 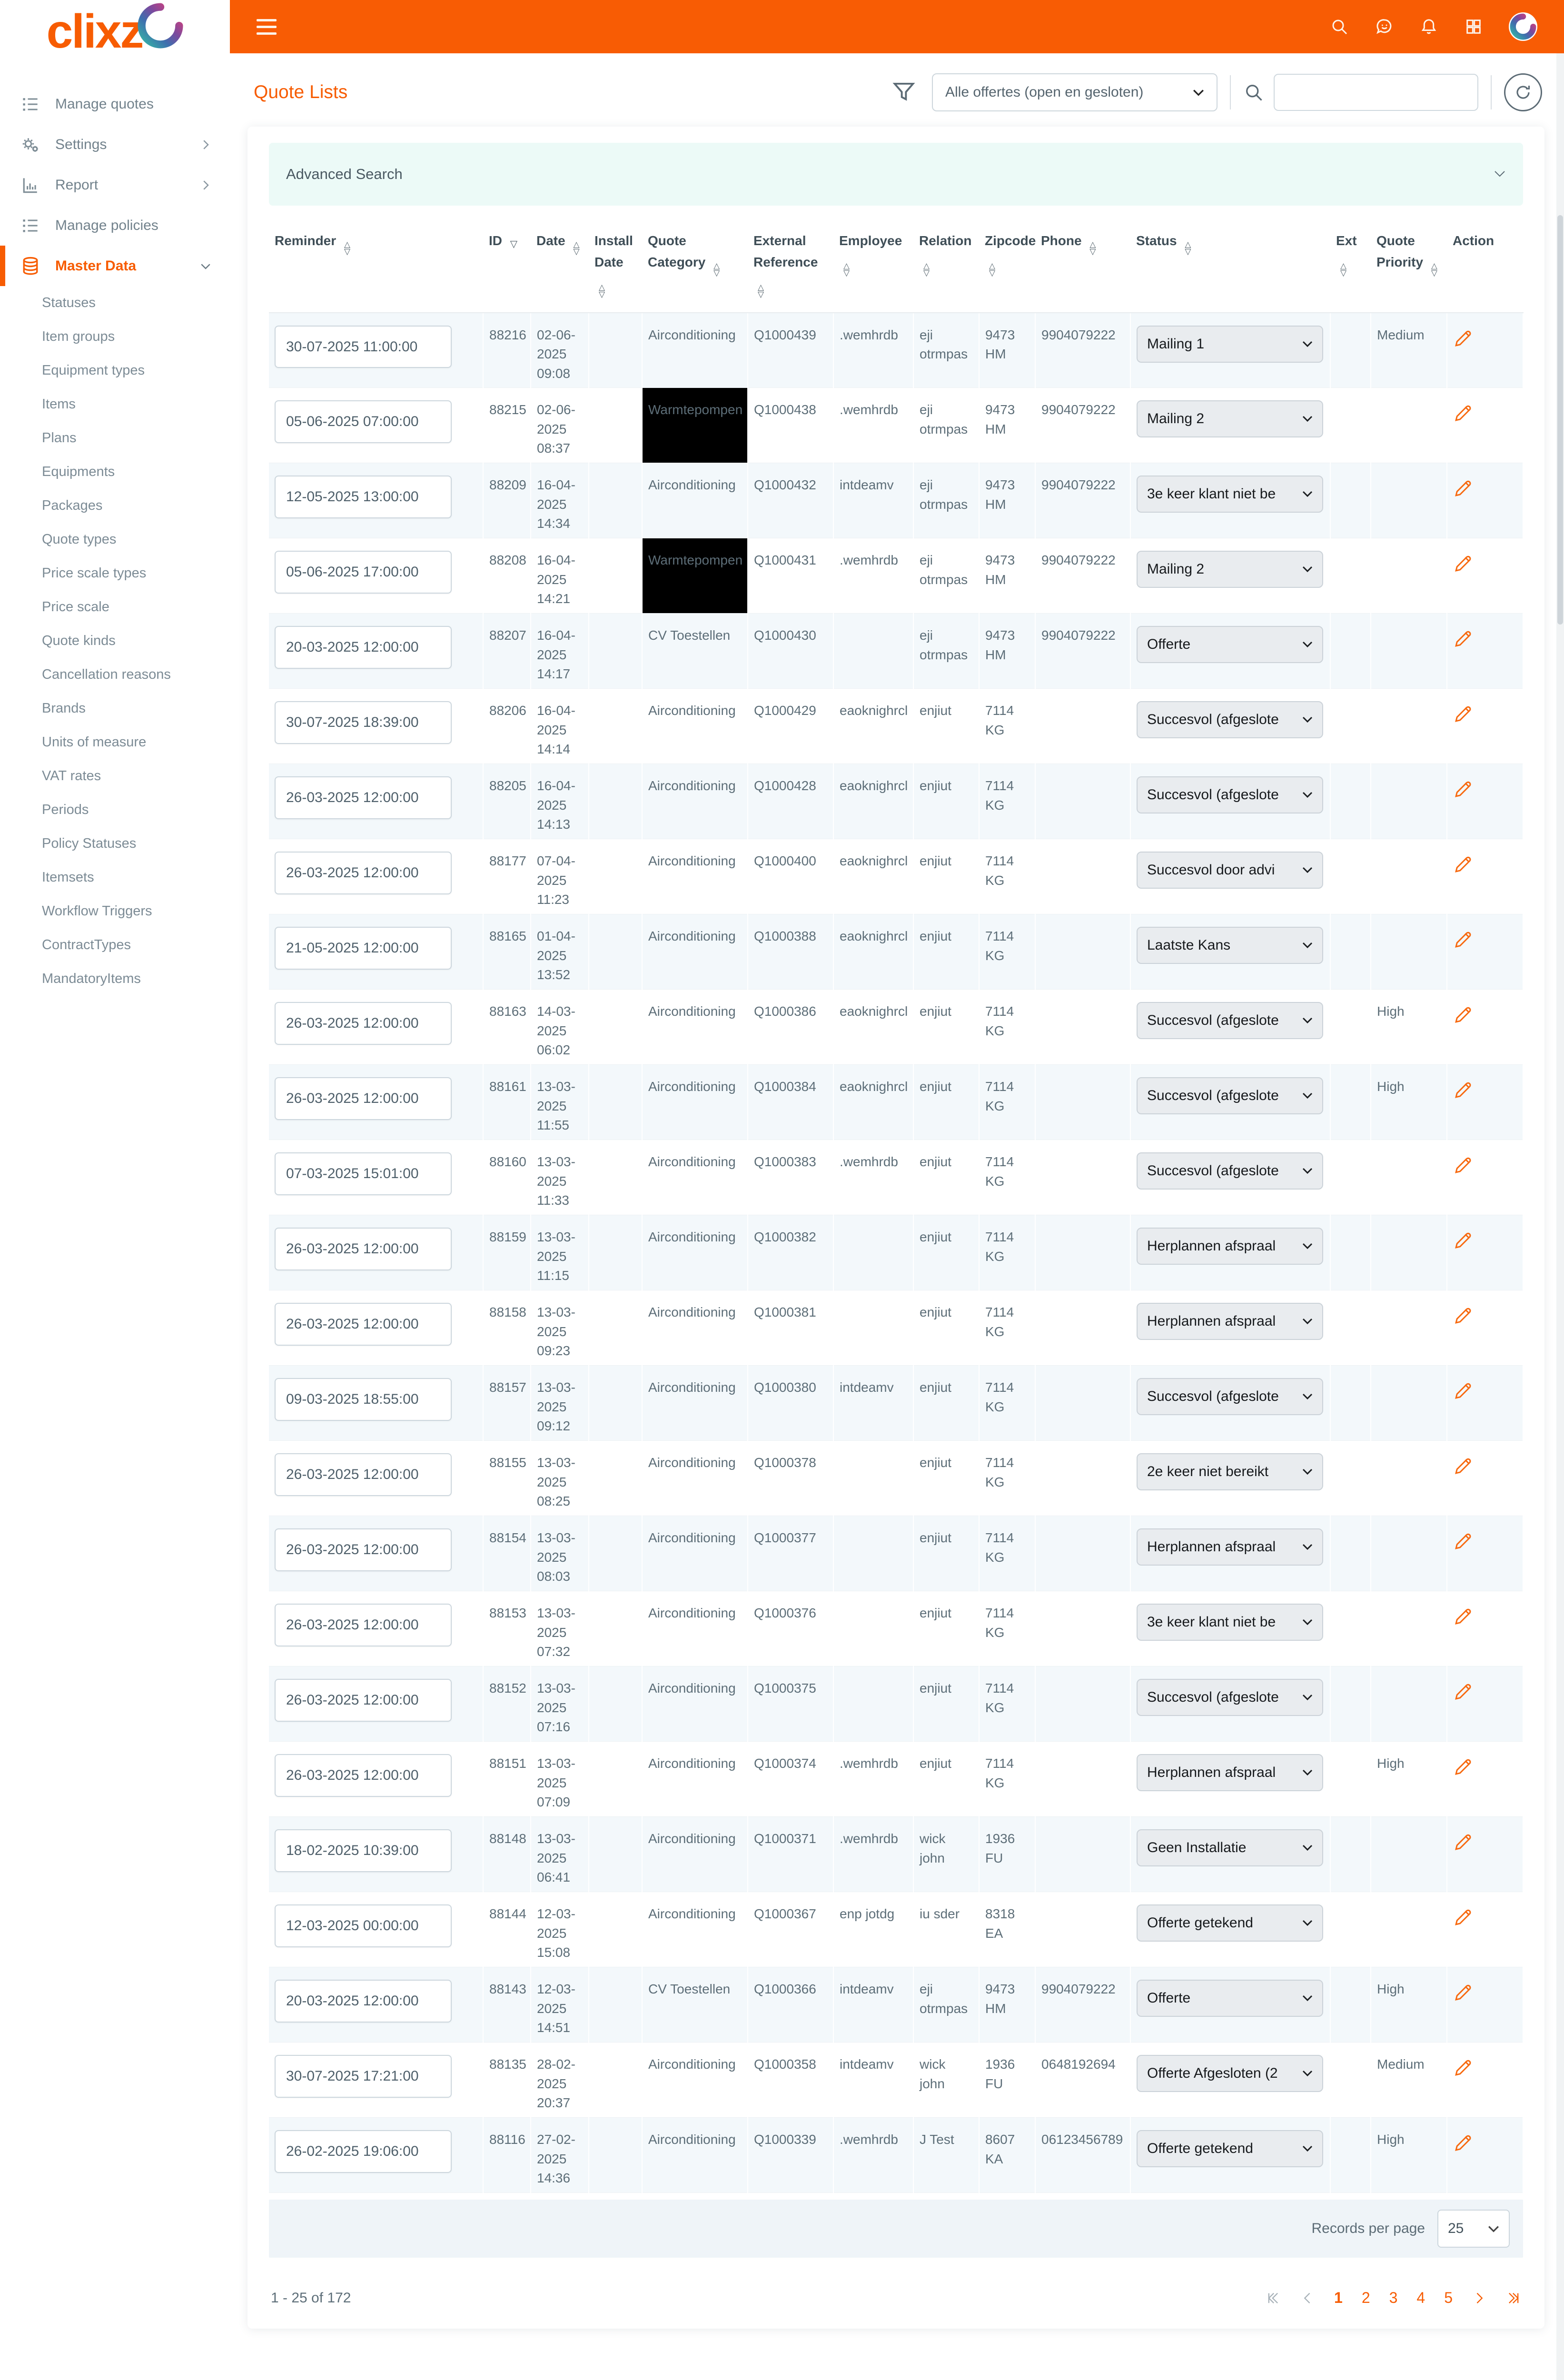 I want to click on status-select: Offerte getekend, so click(x=1230, y=2149).